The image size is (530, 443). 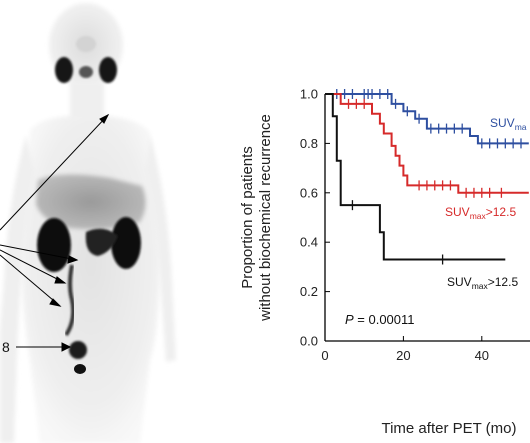 What do you see at coordinates (448, 428) in the screenshot?
I see `x-axis-title: Time after PET (mo)` at bounding box center [448, 428].